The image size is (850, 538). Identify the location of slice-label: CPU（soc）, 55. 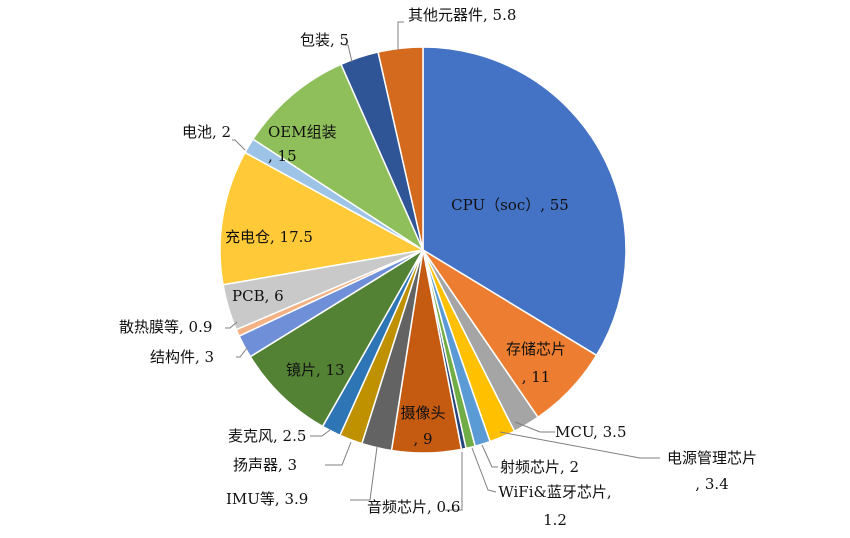
(510, 205).